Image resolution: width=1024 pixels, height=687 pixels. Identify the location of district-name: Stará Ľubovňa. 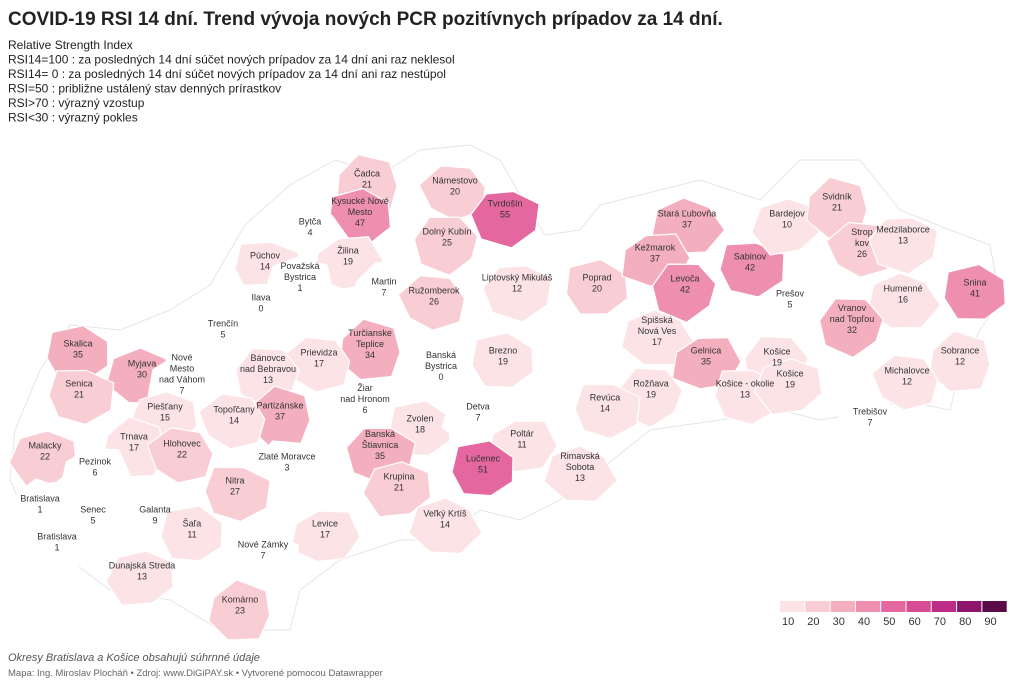
(687, 214).